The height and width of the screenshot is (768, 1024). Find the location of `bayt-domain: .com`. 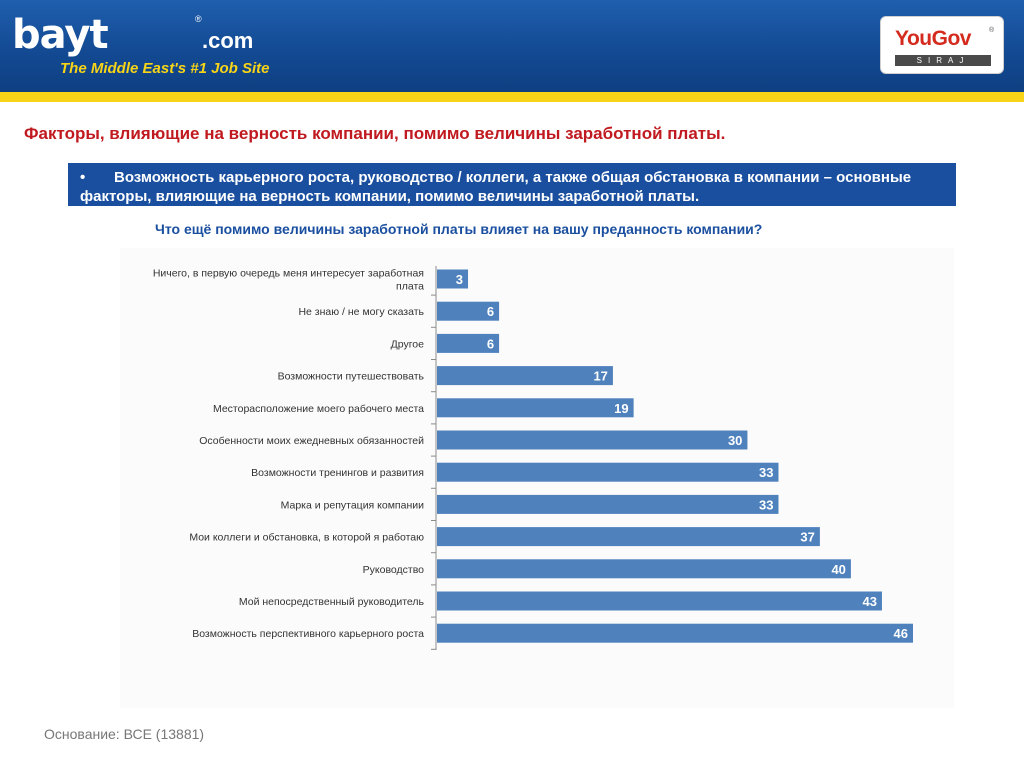

bayt-domain: .com is located at coordinates (228, 40).